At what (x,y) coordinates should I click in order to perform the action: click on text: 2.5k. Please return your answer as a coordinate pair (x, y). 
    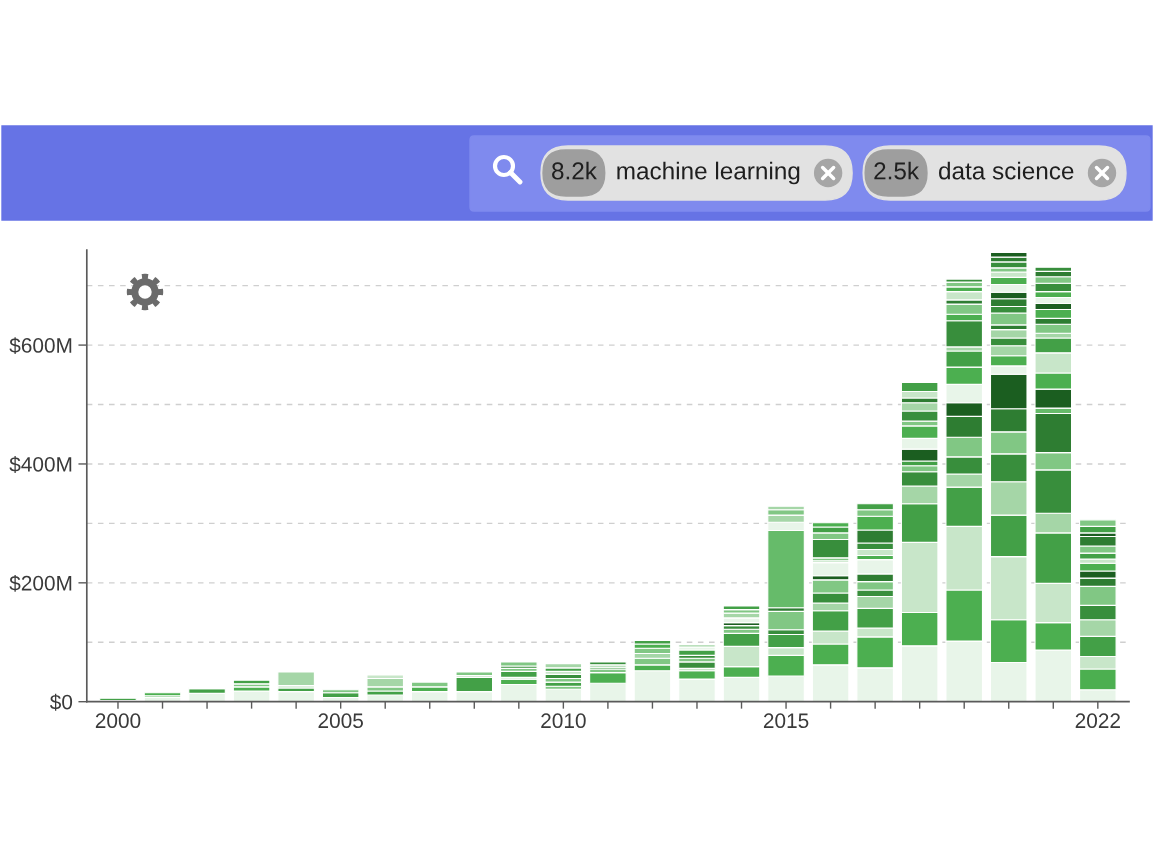
    Looking at the image, I should click on (897, 170).